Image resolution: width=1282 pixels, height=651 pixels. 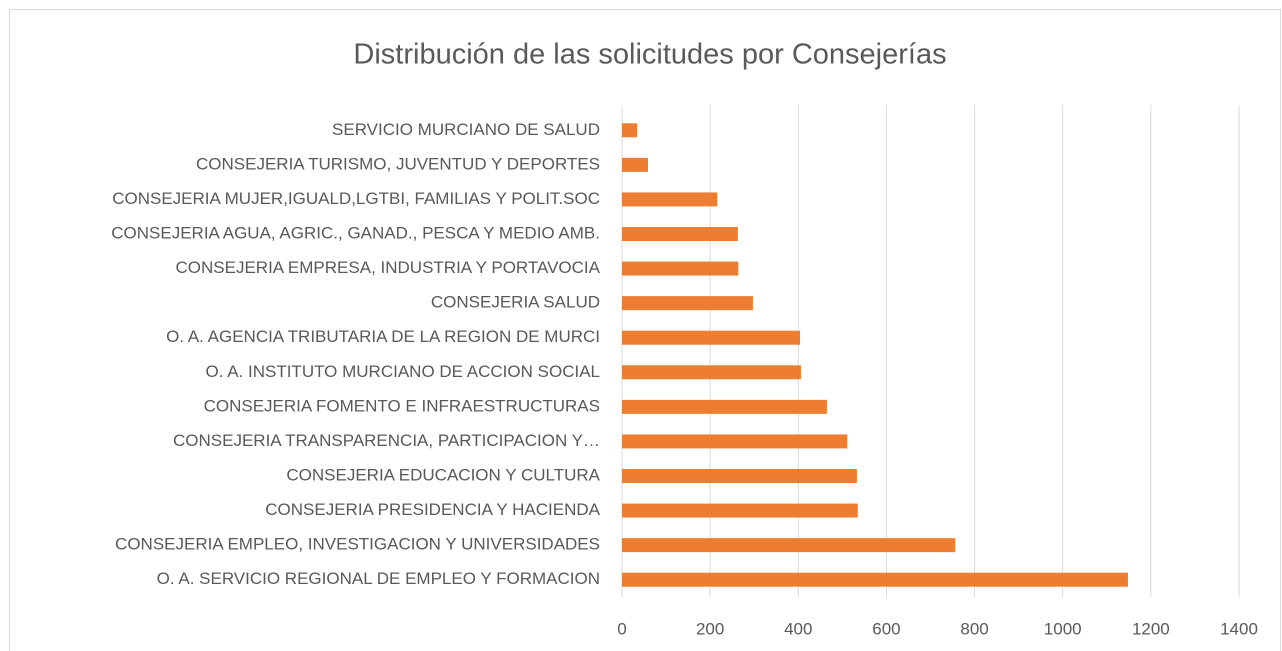 I want to click on x-tick-label: 200, so click(x=710, y=628).